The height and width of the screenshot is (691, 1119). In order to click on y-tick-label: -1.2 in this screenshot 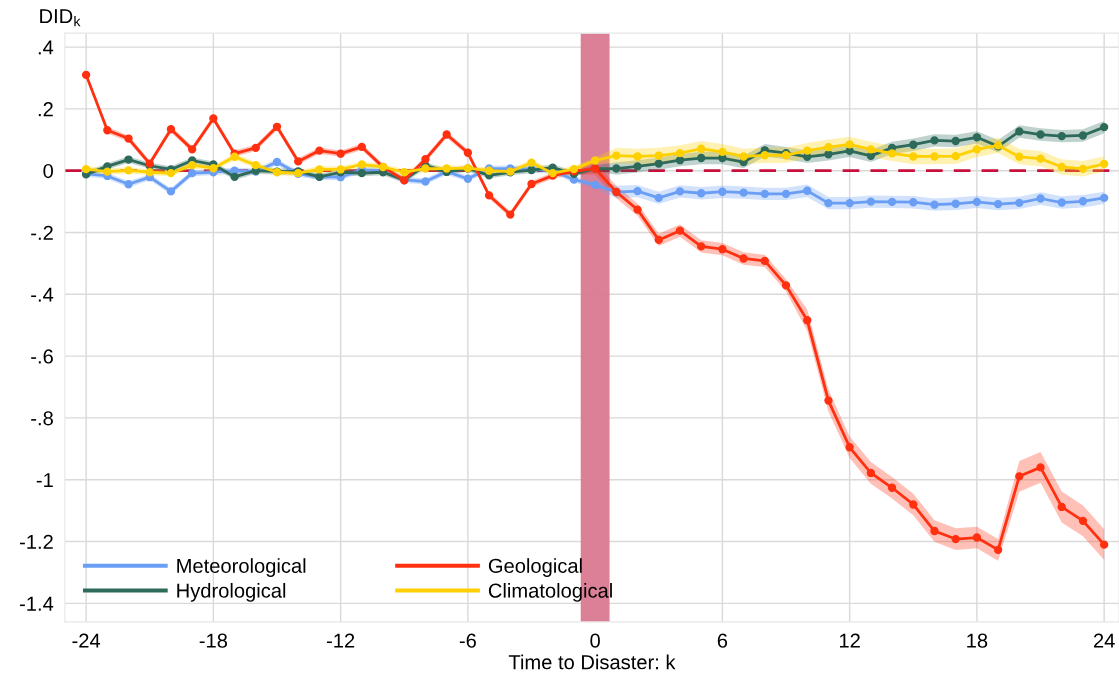, I will do `click(36, 541)`.